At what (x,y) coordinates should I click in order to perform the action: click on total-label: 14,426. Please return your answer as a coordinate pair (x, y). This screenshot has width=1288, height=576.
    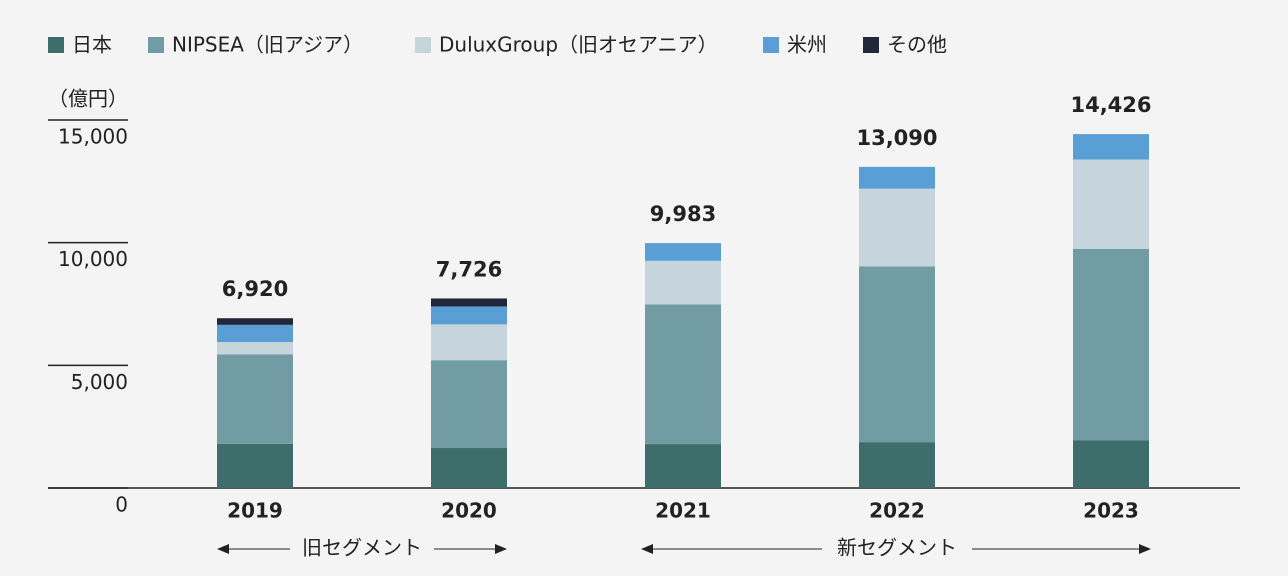
    Looking at the image, I should click on (1110, 105).